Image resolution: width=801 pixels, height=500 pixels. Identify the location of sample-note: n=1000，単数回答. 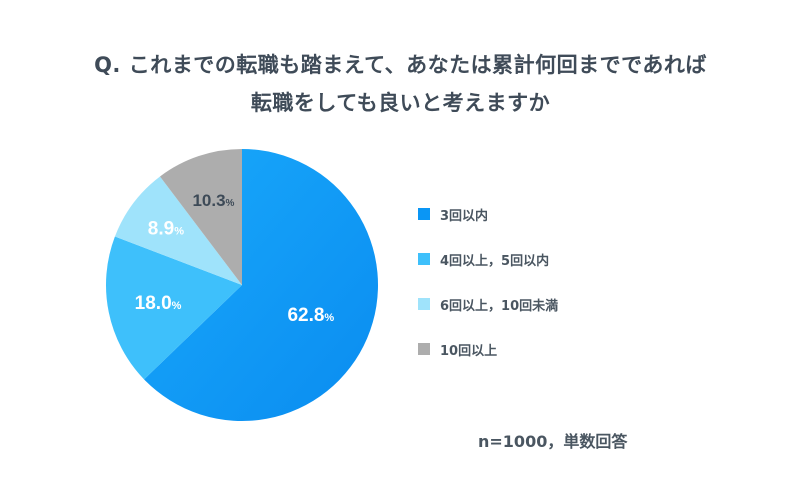
(553, 441).